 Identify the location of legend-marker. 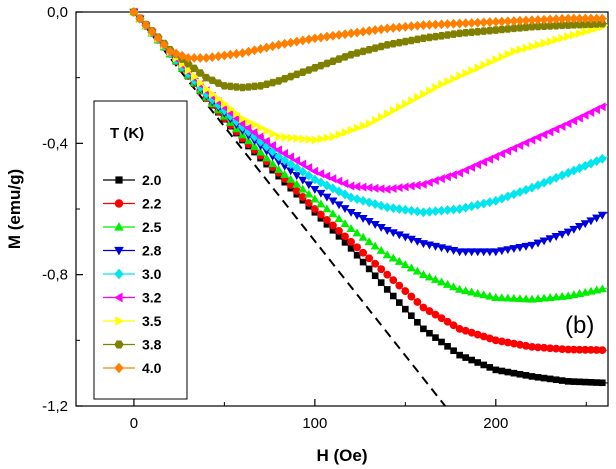
(119, 274).